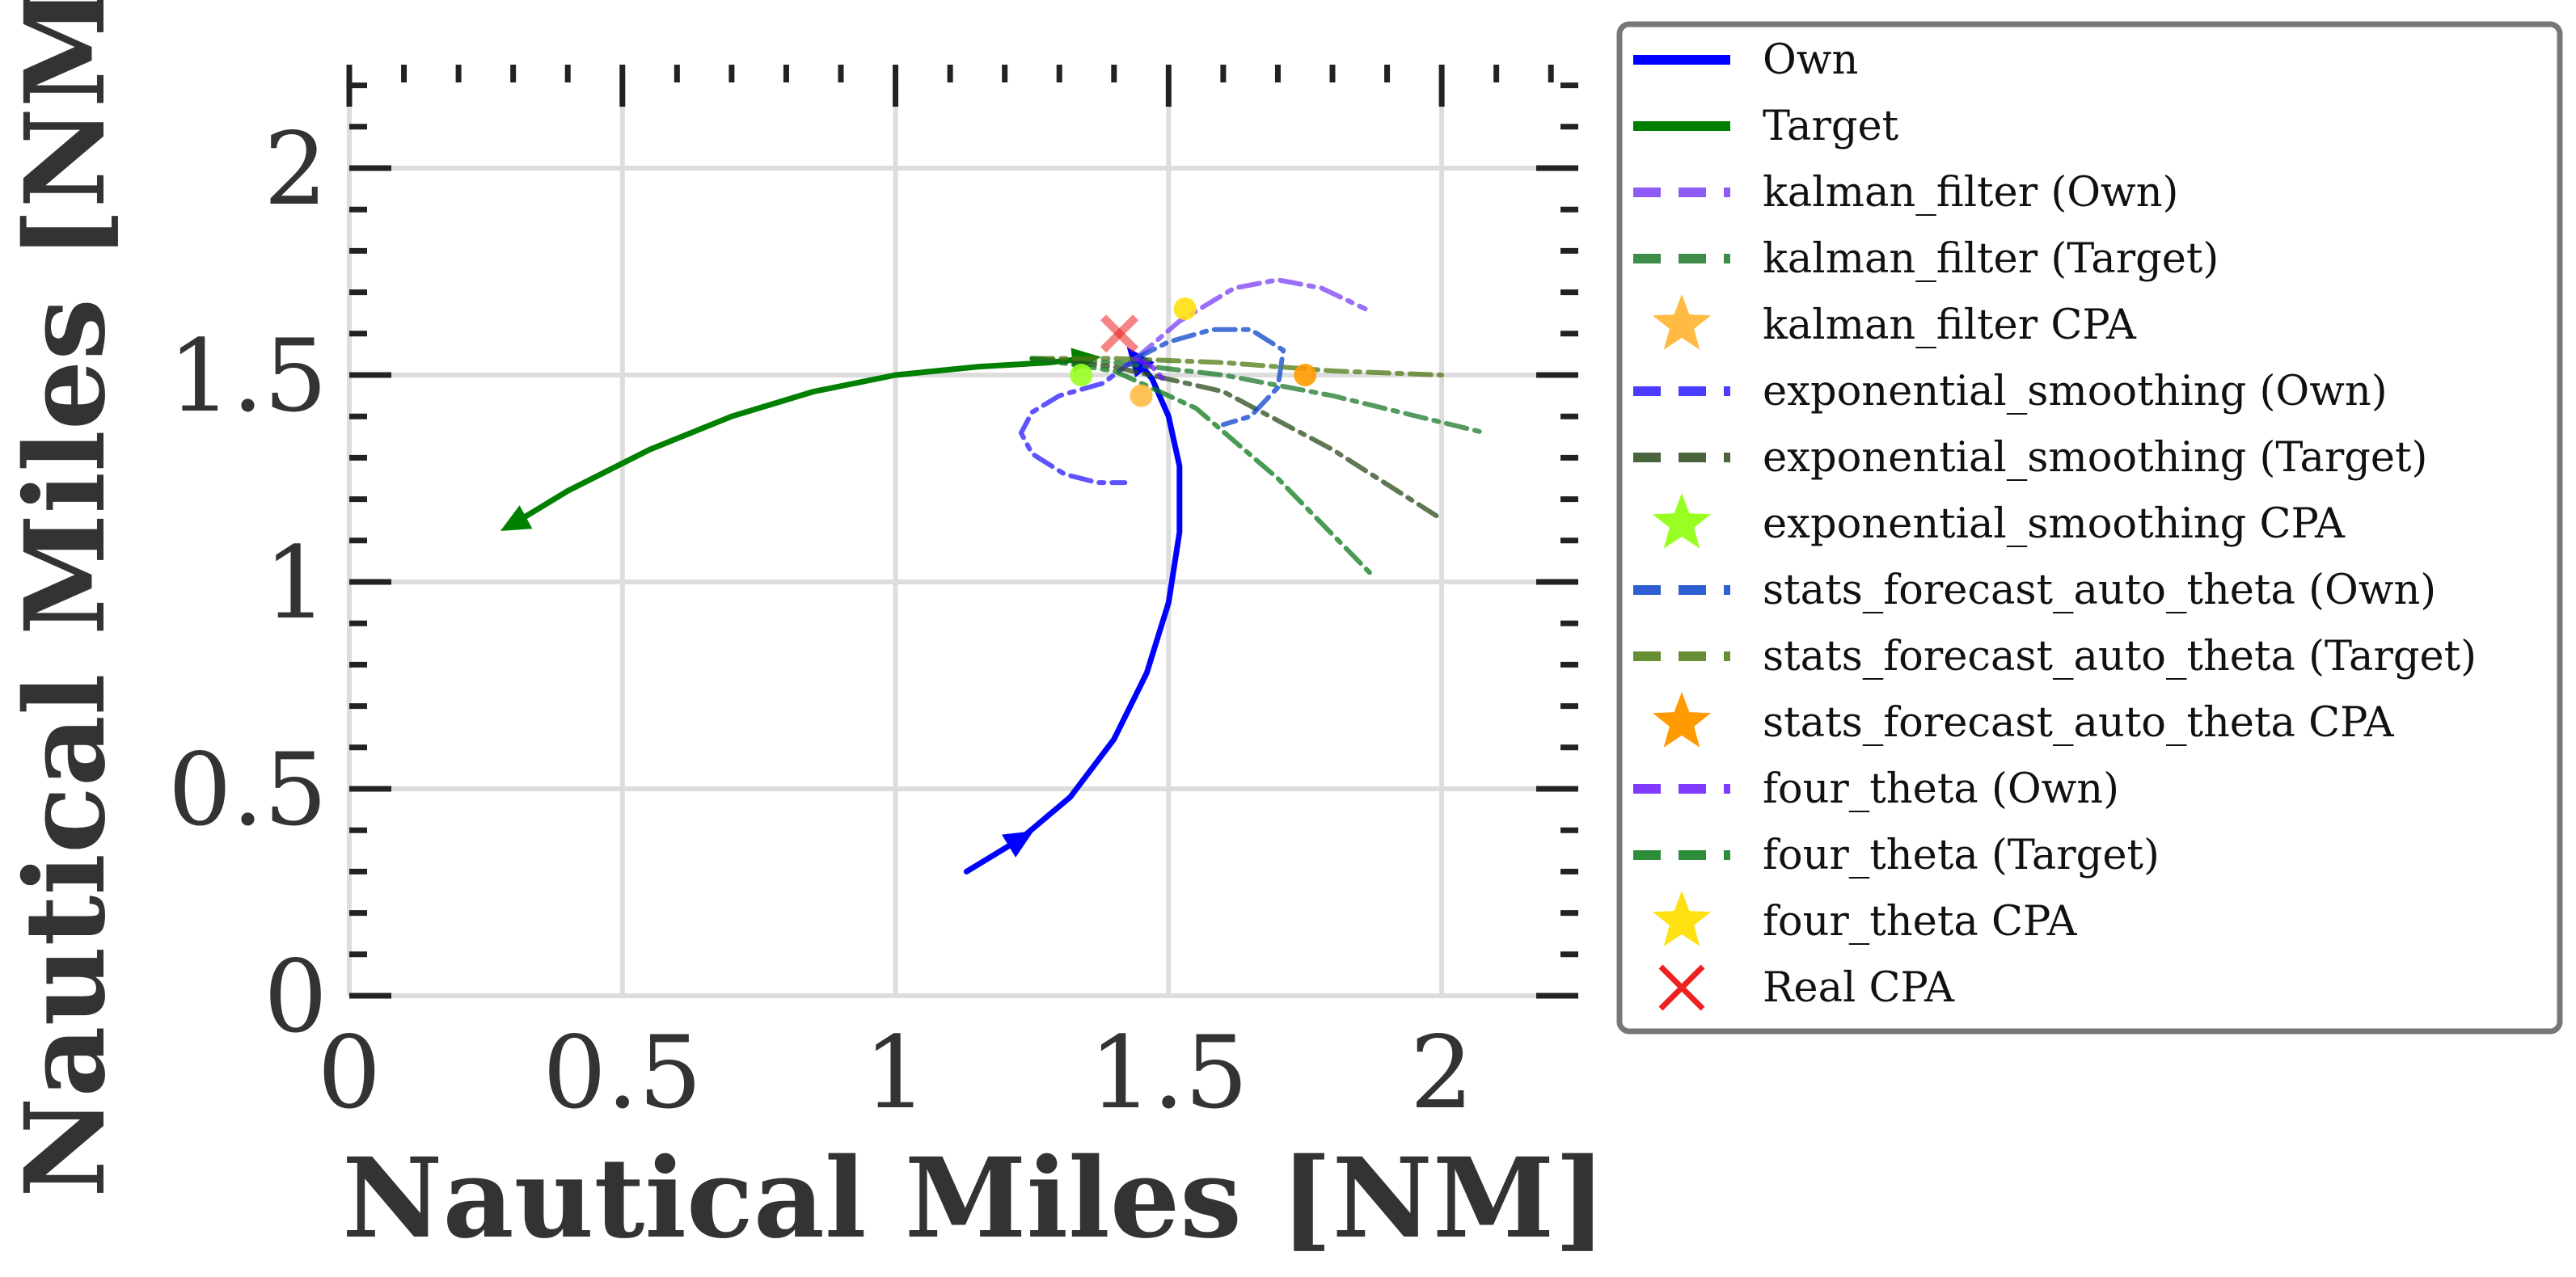 The height and width of the screenshot is (1277, 2576). What do you see at coordinates (1209, 377) in the screenshot?
I see `series-line-stats-forecast-auto-theta-own-` at bounding box center [1209, 377].